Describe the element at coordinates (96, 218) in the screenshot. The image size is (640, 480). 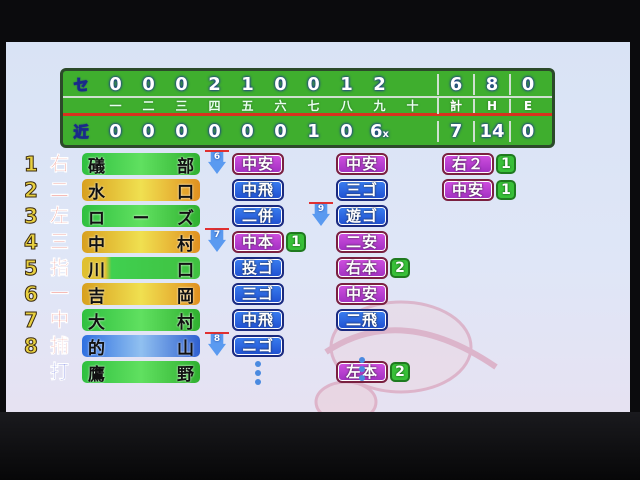
I see `name-char: ロ` at that location.